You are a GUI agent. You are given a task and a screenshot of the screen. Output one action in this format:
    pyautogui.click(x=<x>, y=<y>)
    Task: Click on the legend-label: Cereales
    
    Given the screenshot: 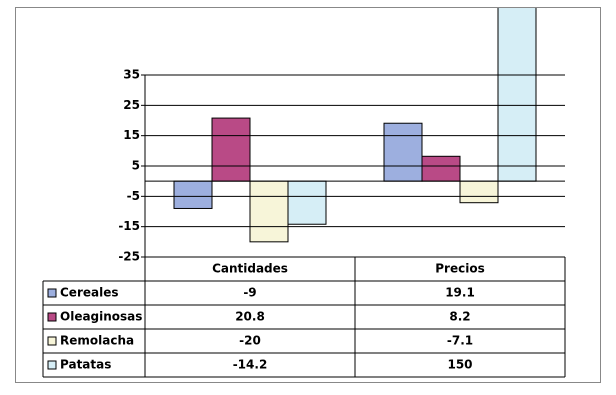 What is the action you would take?
    pyautogui.click(x=89, y=293)
    